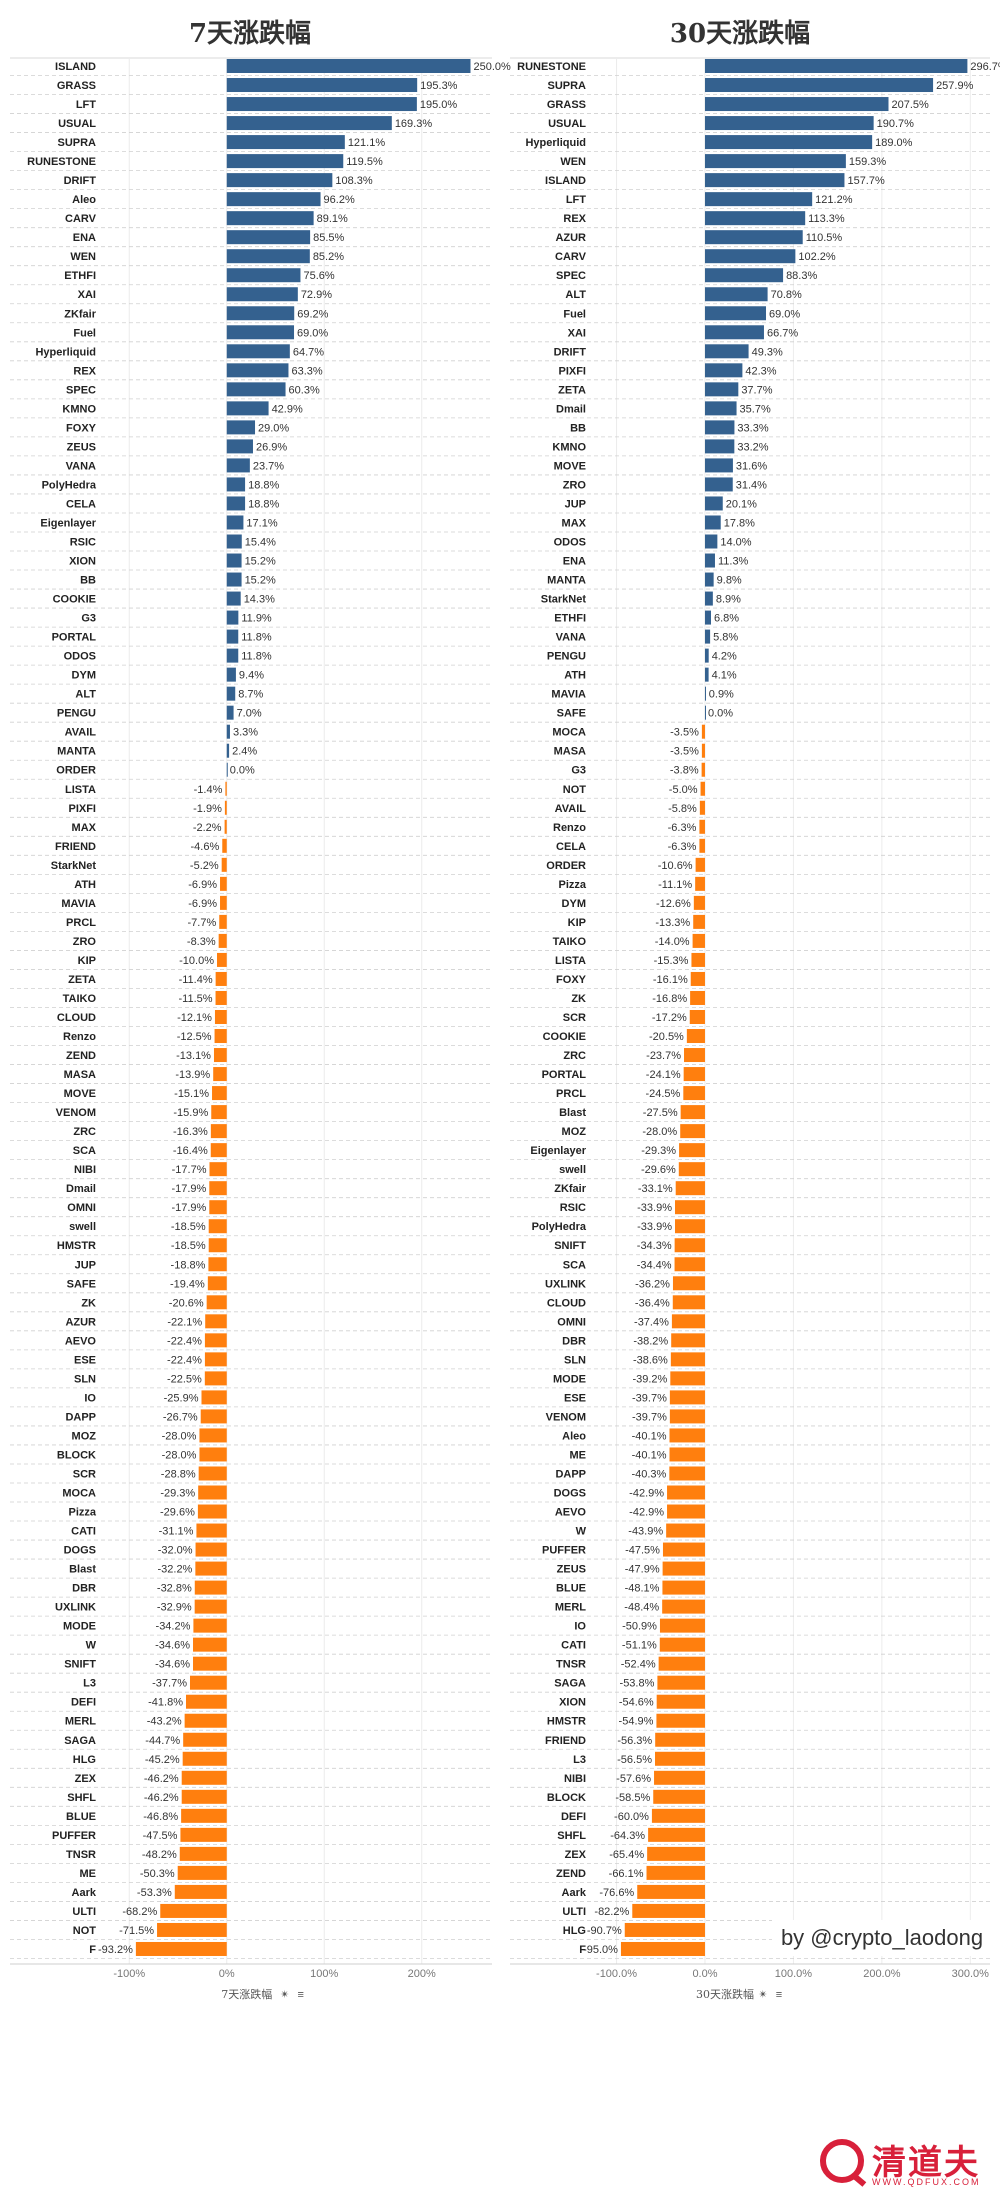  What do you see at coordinates (645, 1532) in the screenshot?
I see `value-label: -43.9%` at bounding box center [645, 1532].